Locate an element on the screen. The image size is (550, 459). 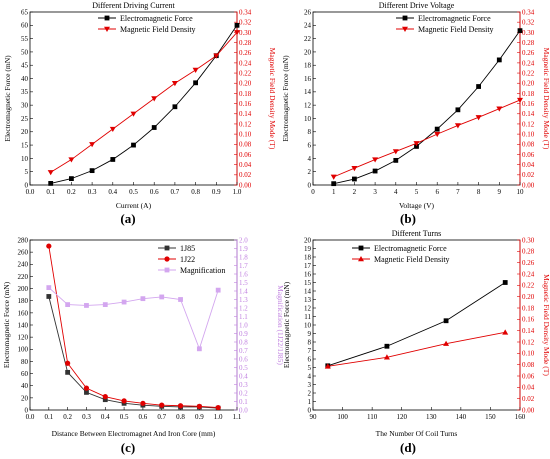
y-tick-label: 22 is located at coordinates (308, 39).